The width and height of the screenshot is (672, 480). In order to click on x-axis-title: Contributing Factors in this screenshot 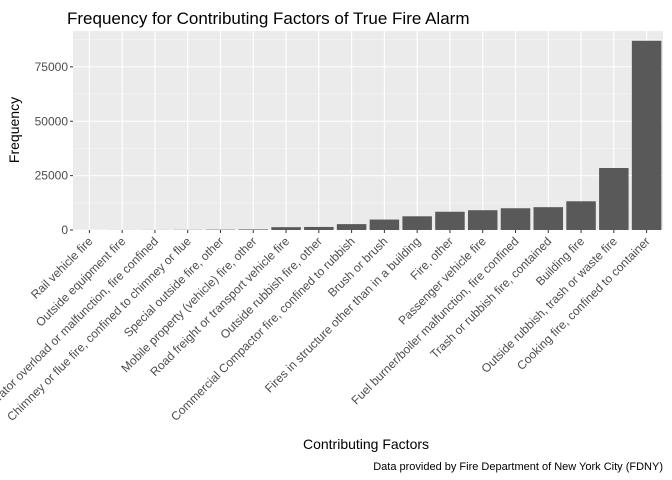, I will do `click(366, 444)`.